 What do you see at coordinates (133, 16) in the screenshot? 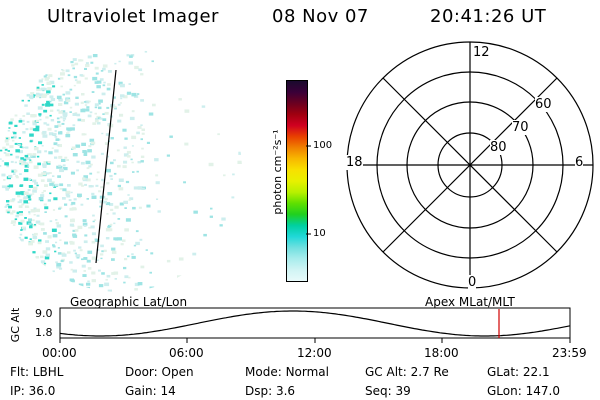
I see `instrument-title: Ultraviolet Imager` at bounding box center [133, 16].